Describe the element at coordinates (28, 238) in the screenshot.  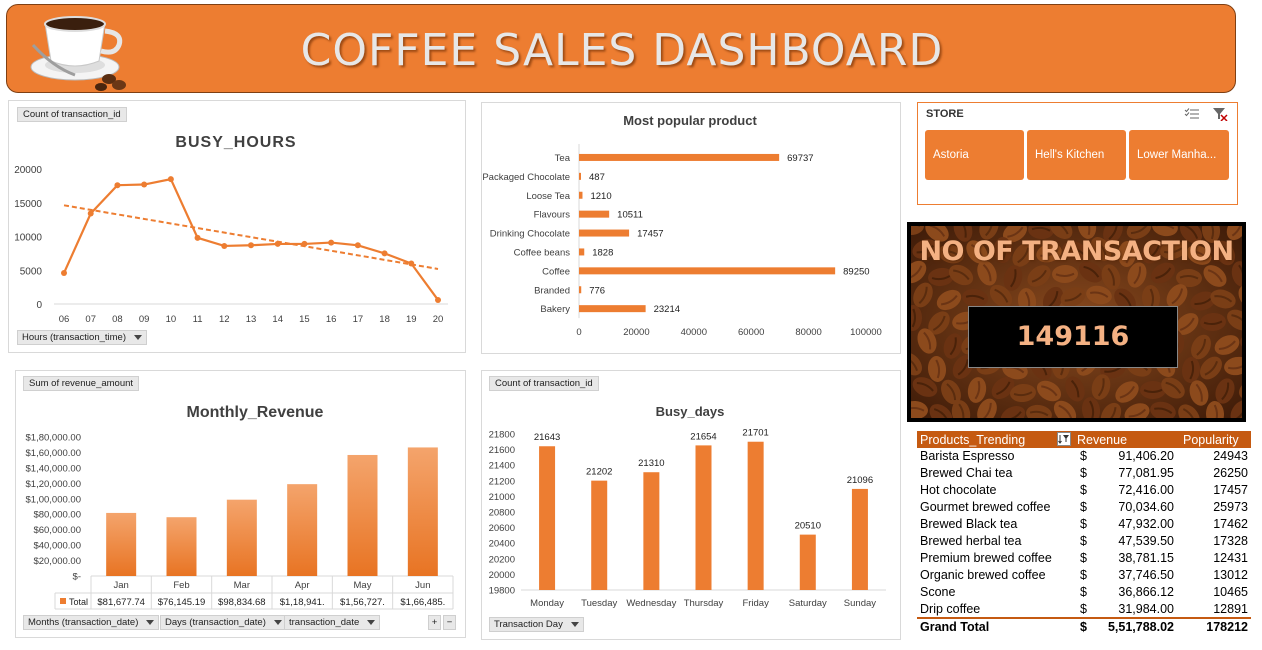
I see `y-tick-label: 10000` at that location.